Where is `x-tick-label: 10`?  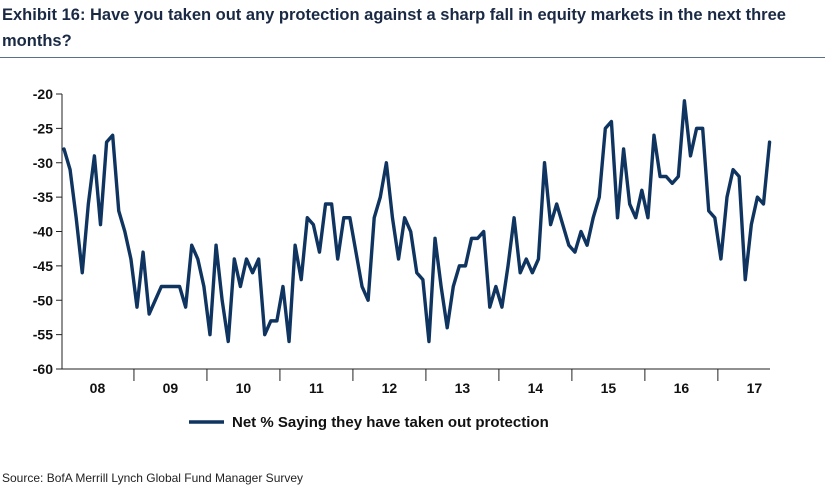 x-tick-label: 10 is located at coordinates (244, 388).